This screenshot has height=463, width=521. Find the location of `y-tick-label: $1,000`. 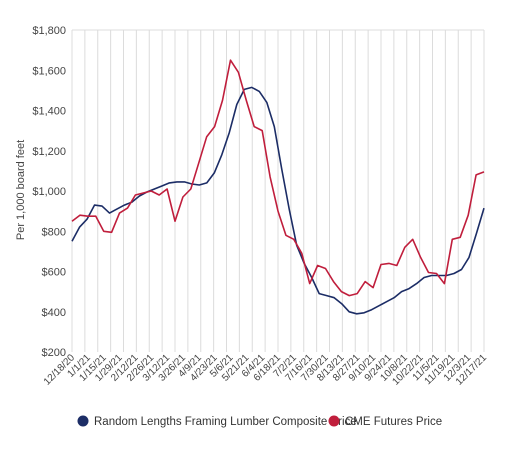

y-tick-label: $1,000 is located at coordinates (49, 192).